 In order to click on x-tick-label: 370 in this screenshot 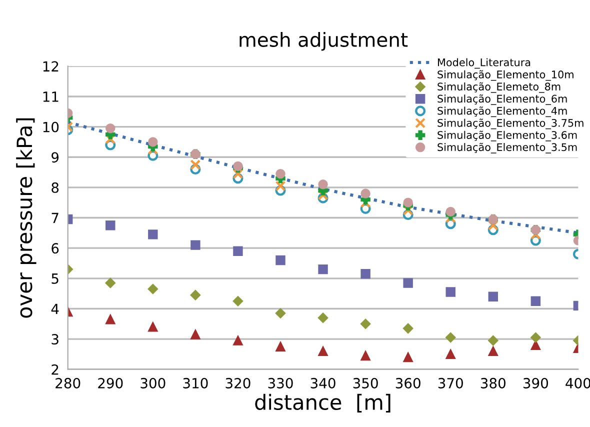, I will do `click(450, 383)`.